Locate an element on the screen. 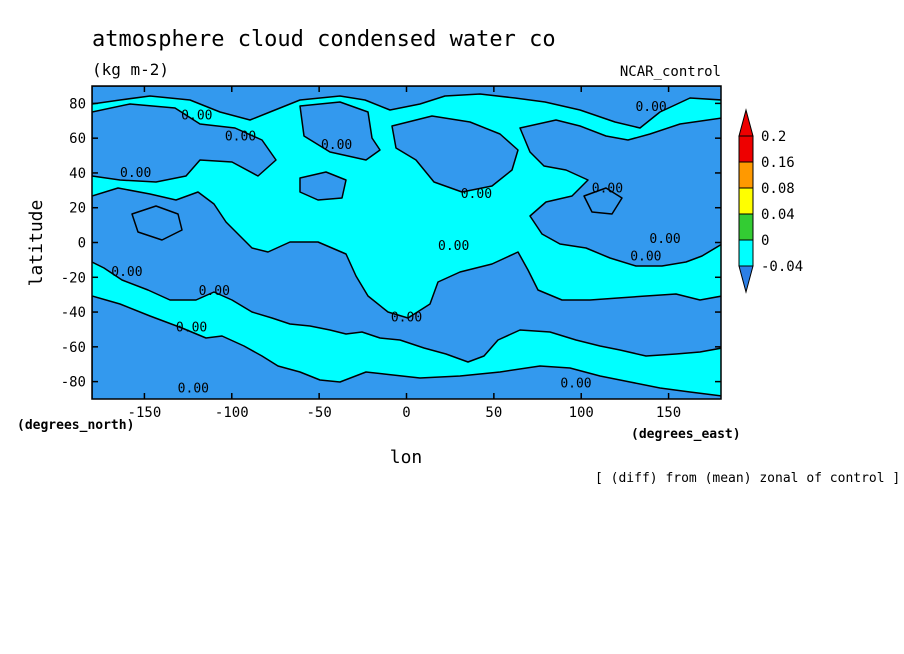  x-tick-label: -100 is located at coordinates (232, 413).